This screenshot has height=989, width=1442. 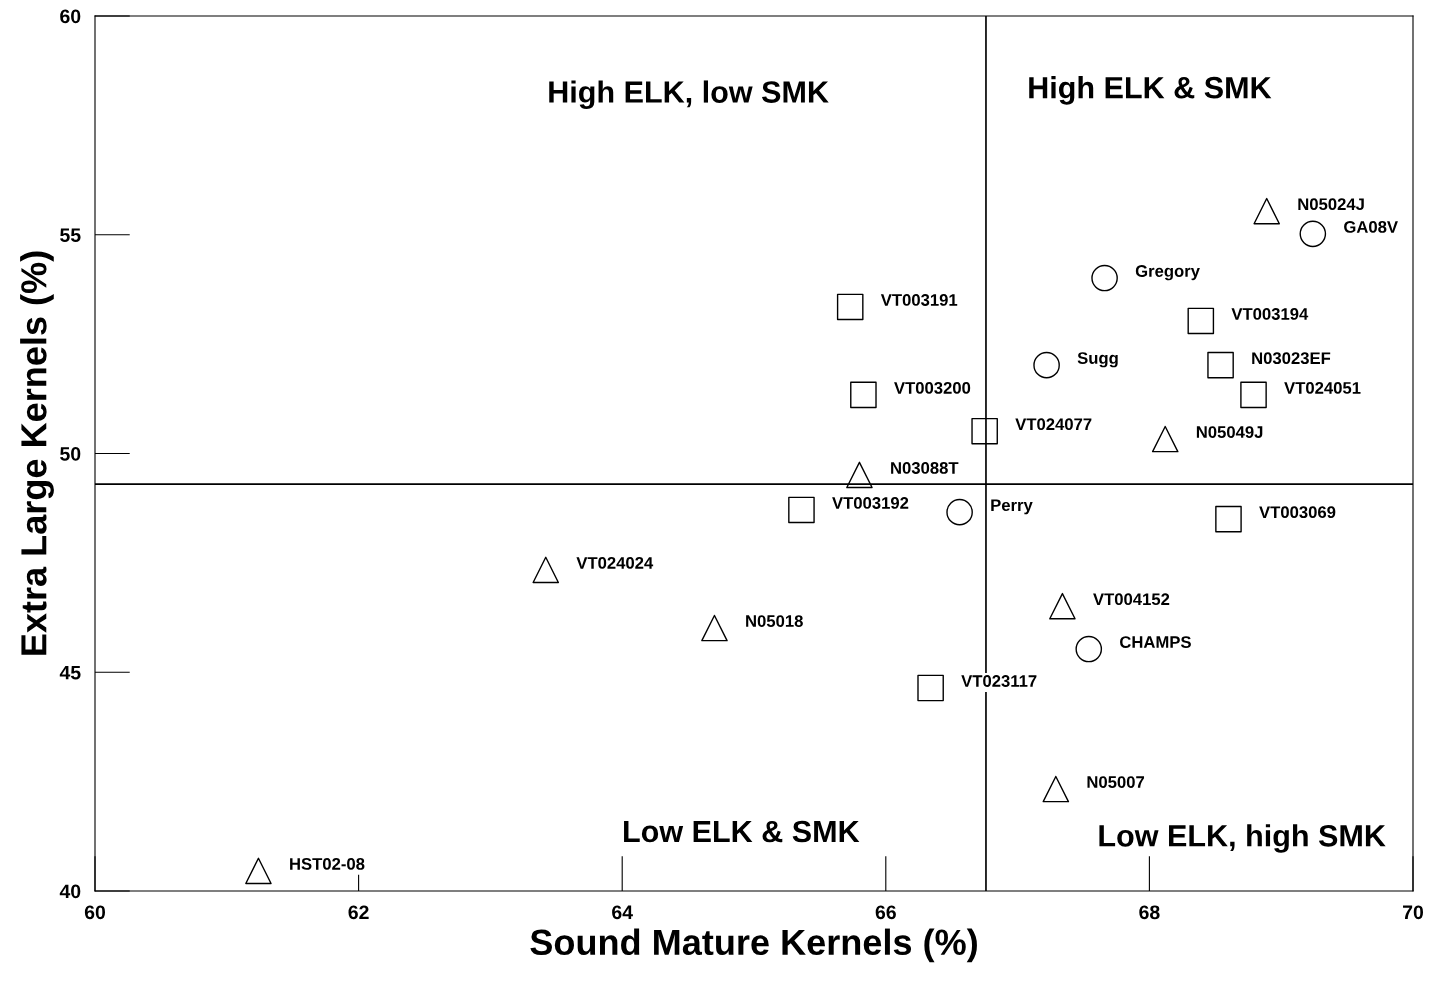 What do you see at coordinates (1229, 432) in the screenshot?
I see `data-label: N05049J` at bounding box center [1229, 432].